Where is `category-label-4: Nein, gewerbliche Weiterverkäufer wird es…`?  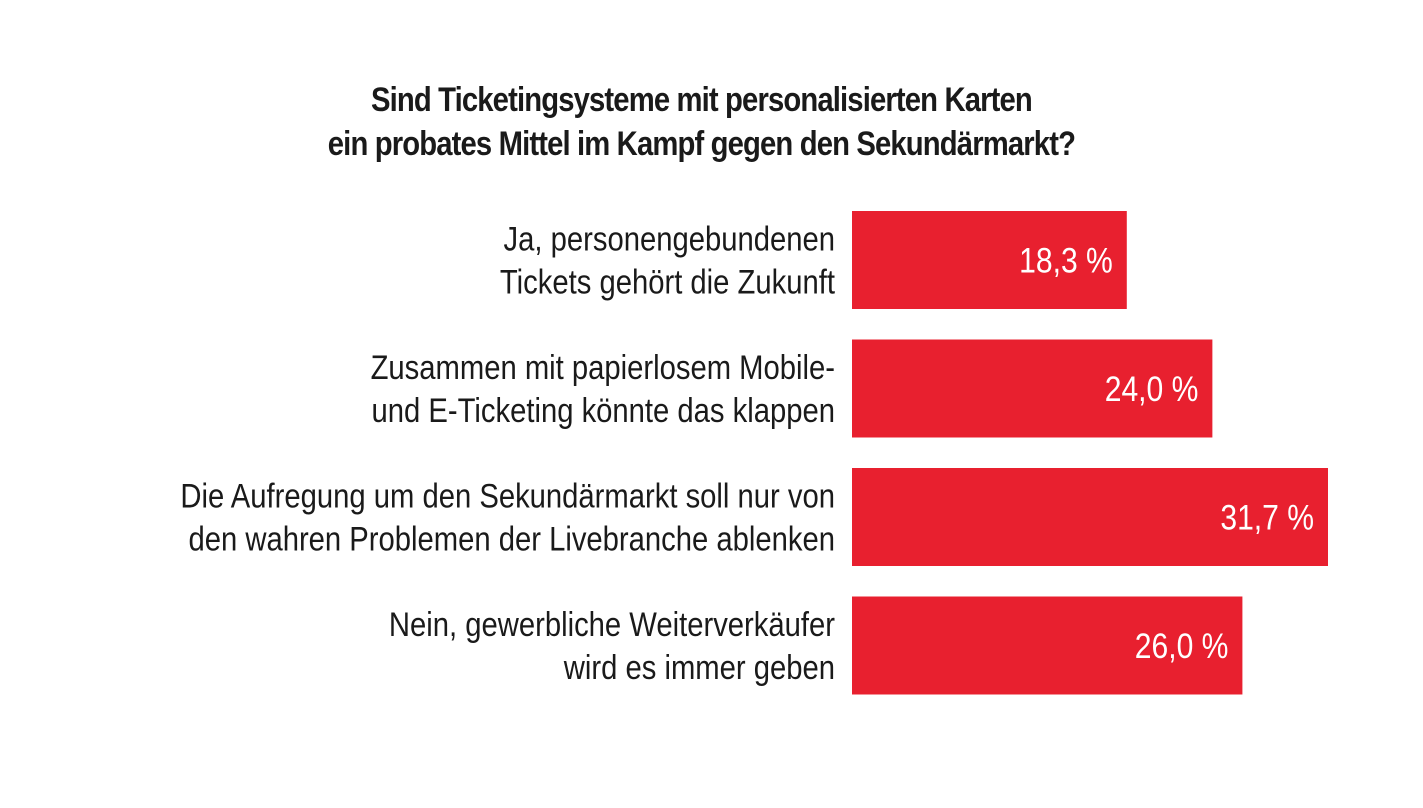 category-label-4: Nein, gewerbliche Weiterverkäufer wird es… is located at coordinates (612, 646).